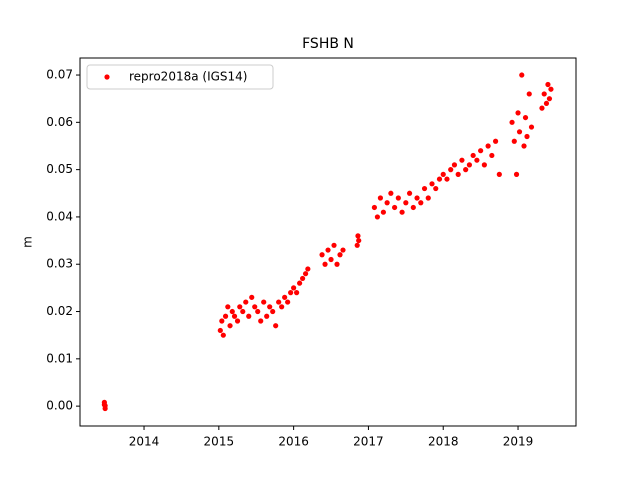 The height and width of the screenshot is (480, 640). What do you see at coordinates (59, 311) in the screenshot?
I see `y-tick-label: 0.02` at bounding box center [59, 311].